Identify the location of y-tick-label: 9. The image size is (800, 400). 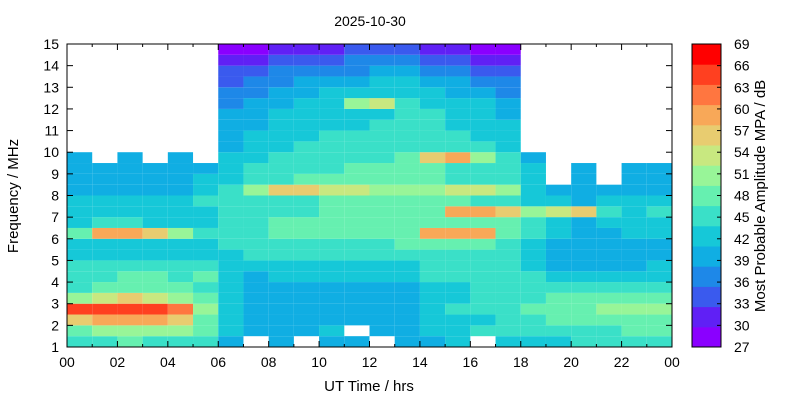
(55, 174).